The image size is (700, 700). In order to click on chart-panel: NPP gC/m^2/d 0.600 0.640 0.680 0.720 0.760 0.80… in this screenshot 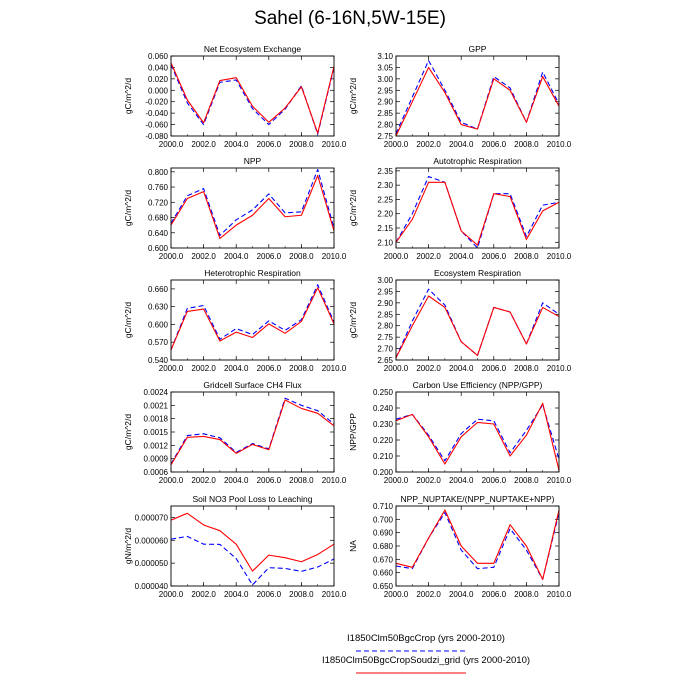, I will do `click(235, 208)`.